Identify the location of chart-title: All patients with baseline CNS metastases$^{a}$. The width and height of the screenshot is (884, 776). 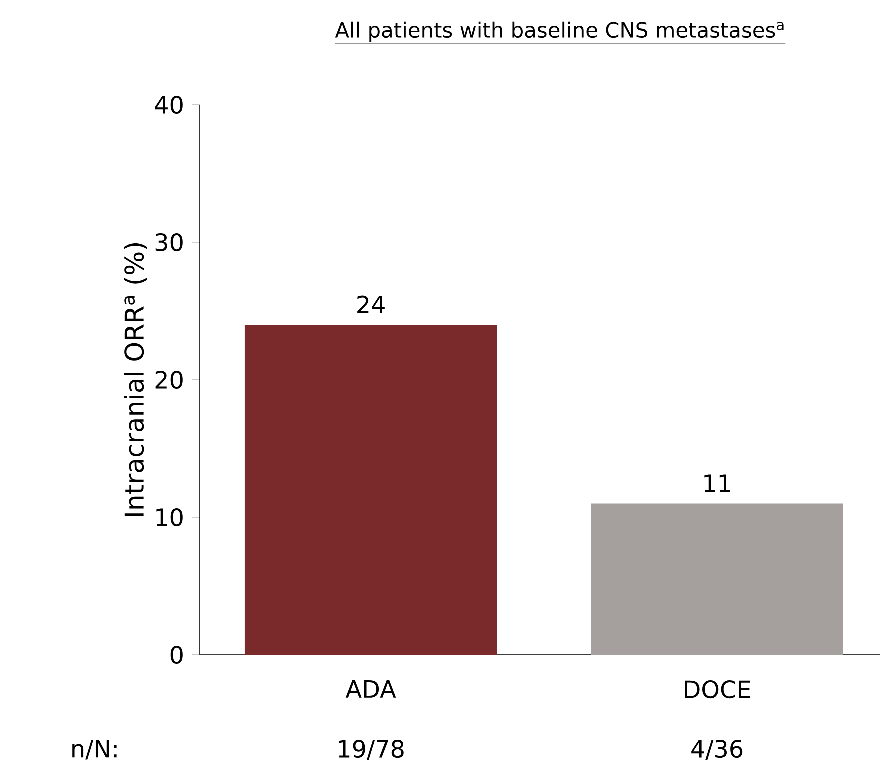
(559, 32).